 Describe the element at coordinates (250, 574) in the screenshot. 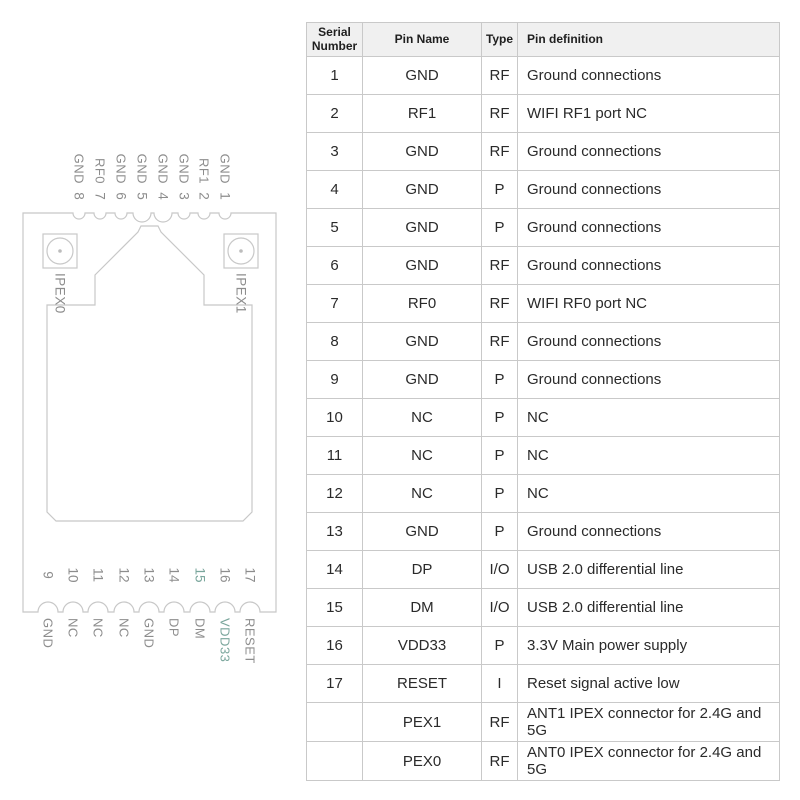

I see `bottom-pin-number: 17` at that location.